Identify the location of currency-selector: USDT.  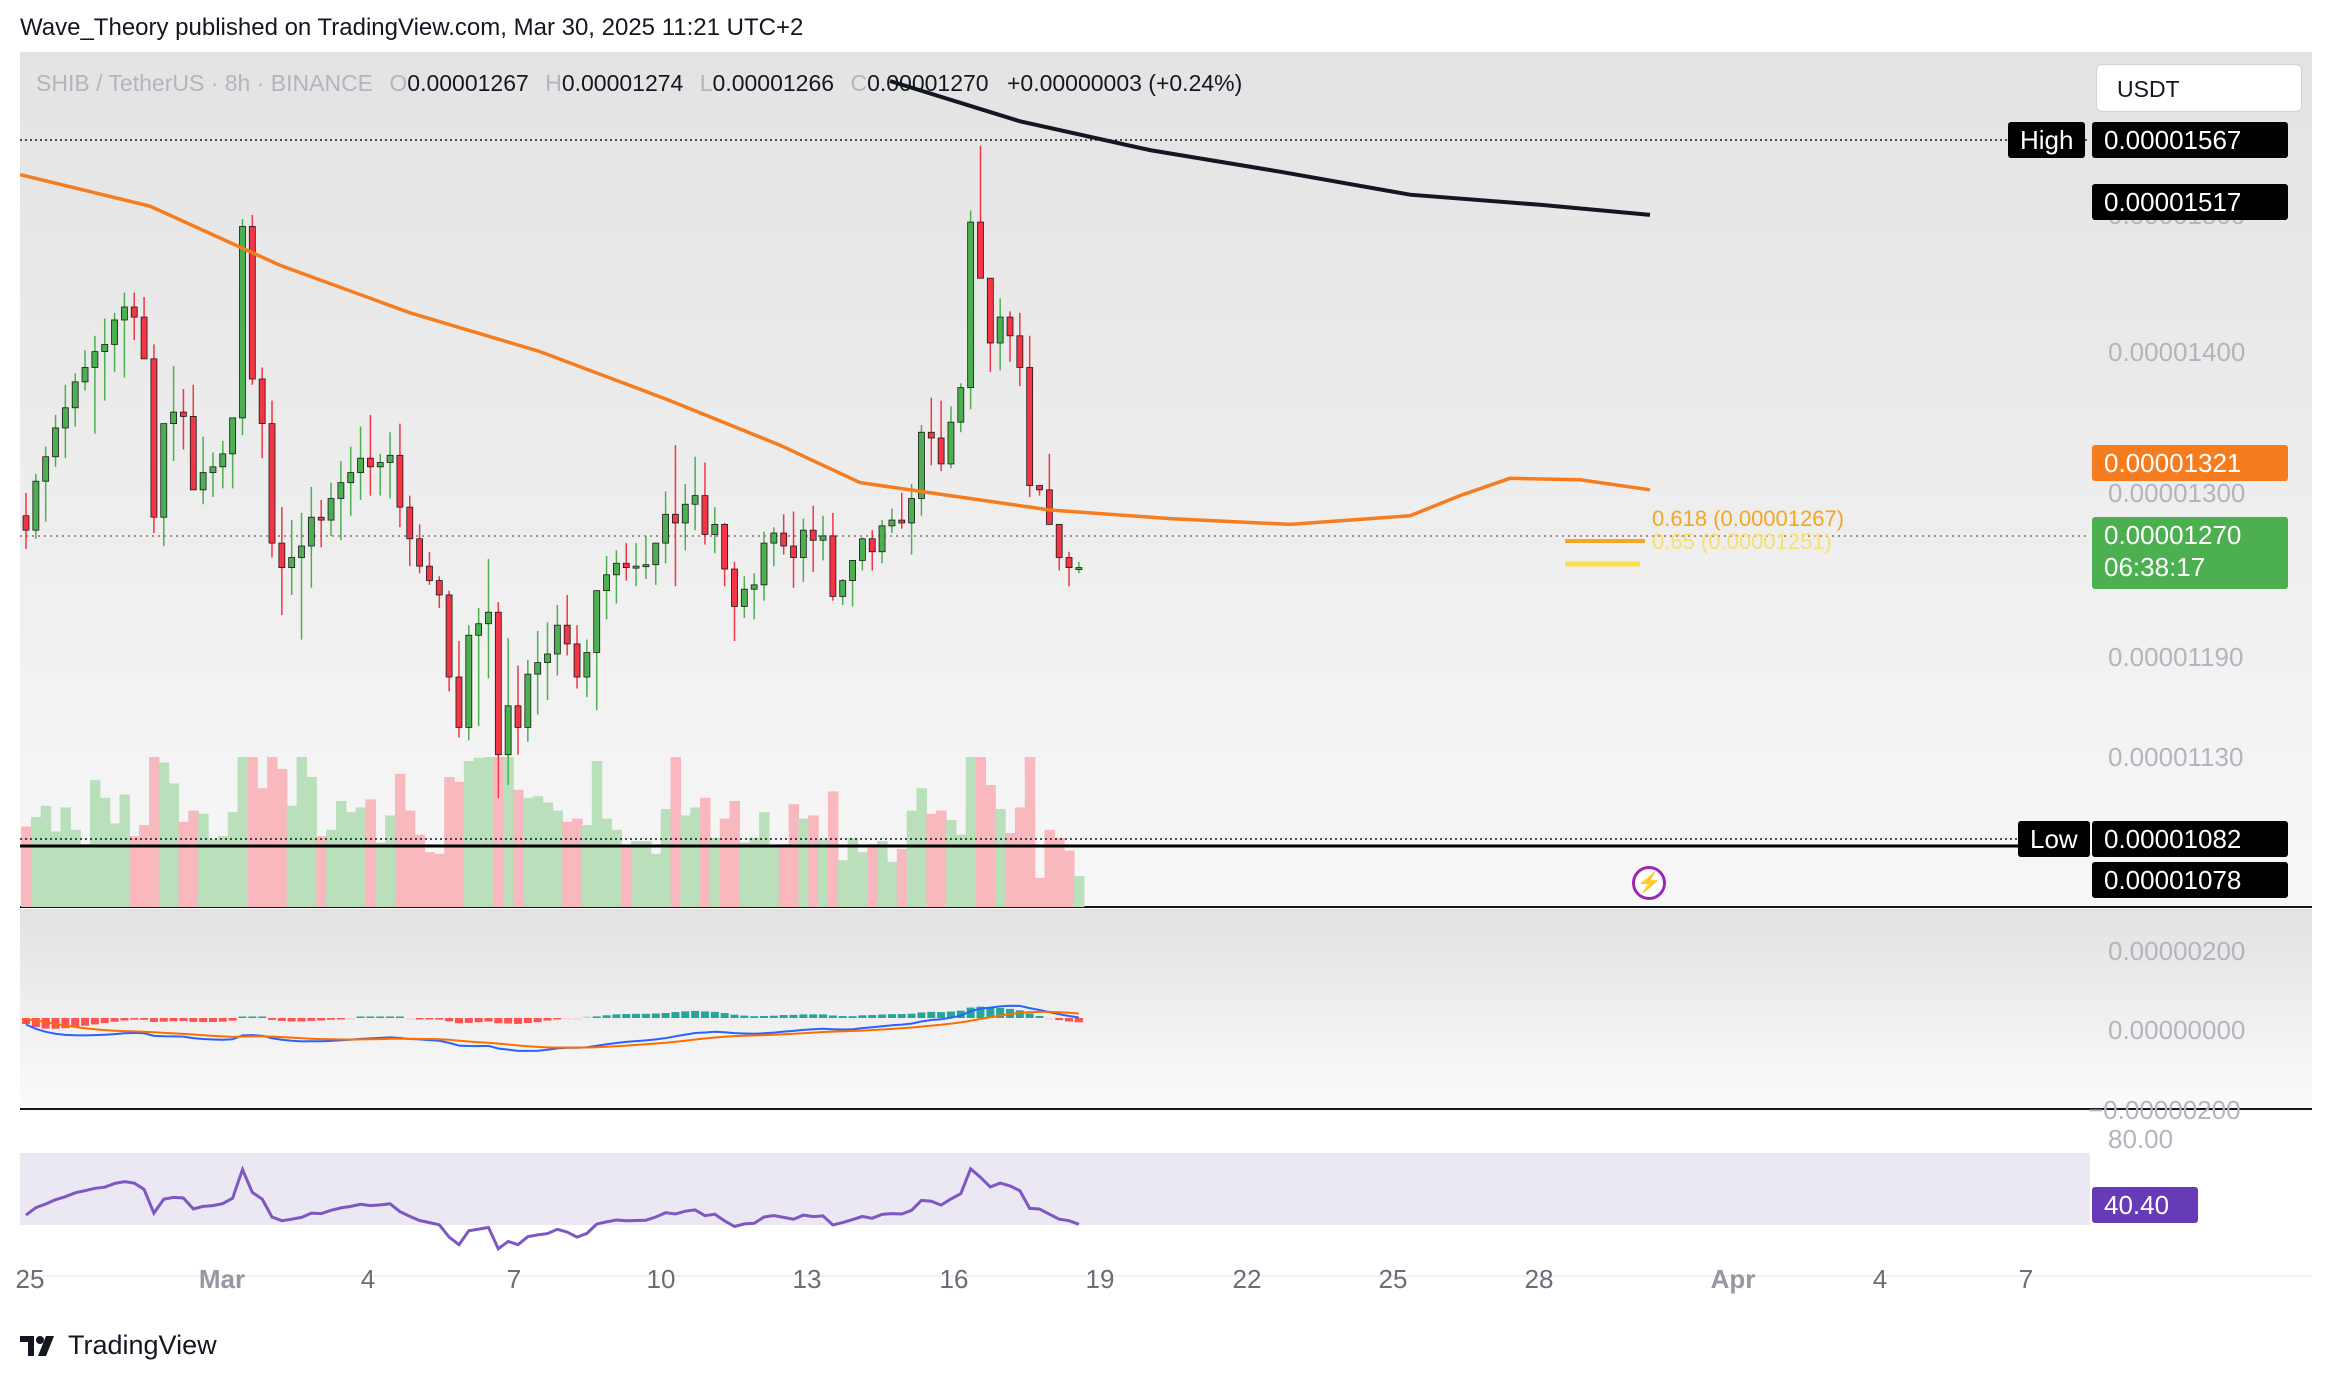
(2199, 88).